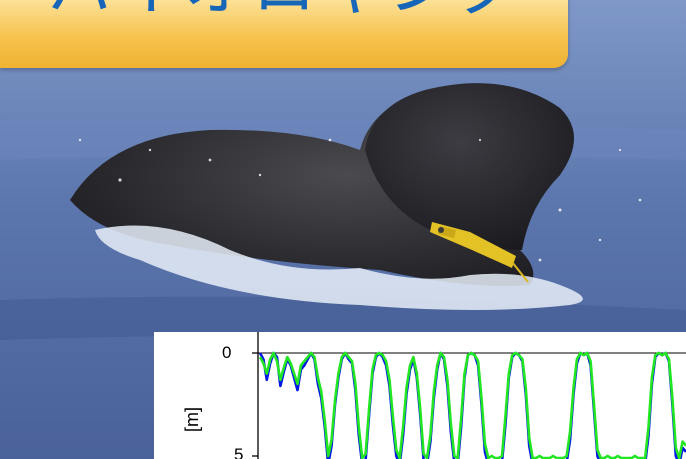 The height and width of the screenshot is (459, 686). What do you see at coordinates (479, 252) in the screenshot?
I see `bio-logging-tag` at bounding box center [479, 252].